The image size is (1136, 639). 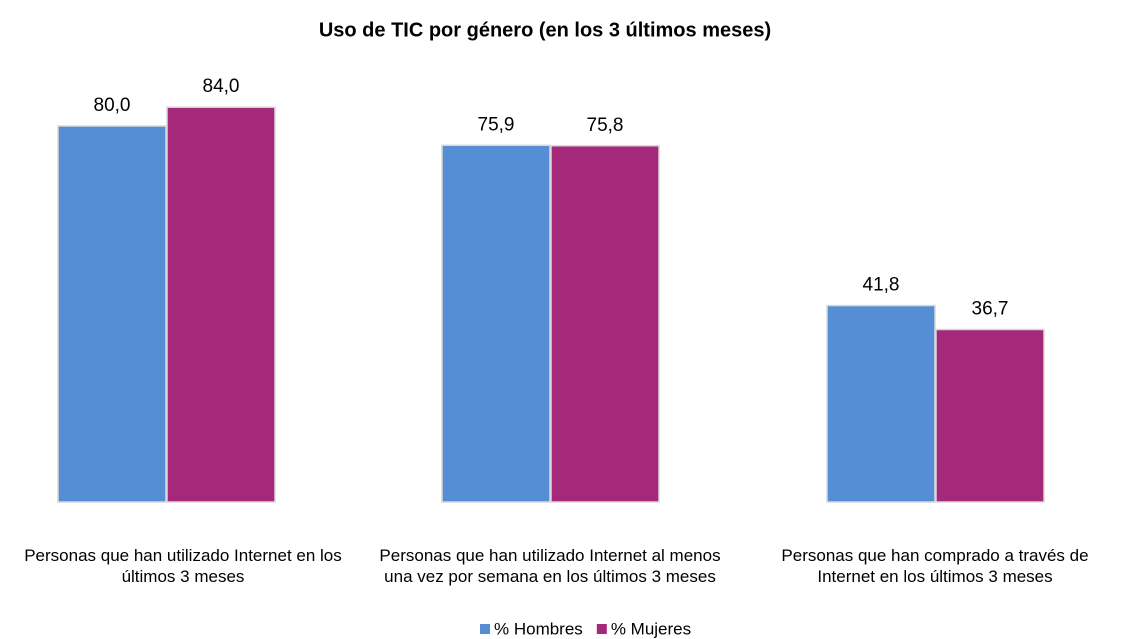 I want to click on value-label: 75,9, so click(x=496, y=124).